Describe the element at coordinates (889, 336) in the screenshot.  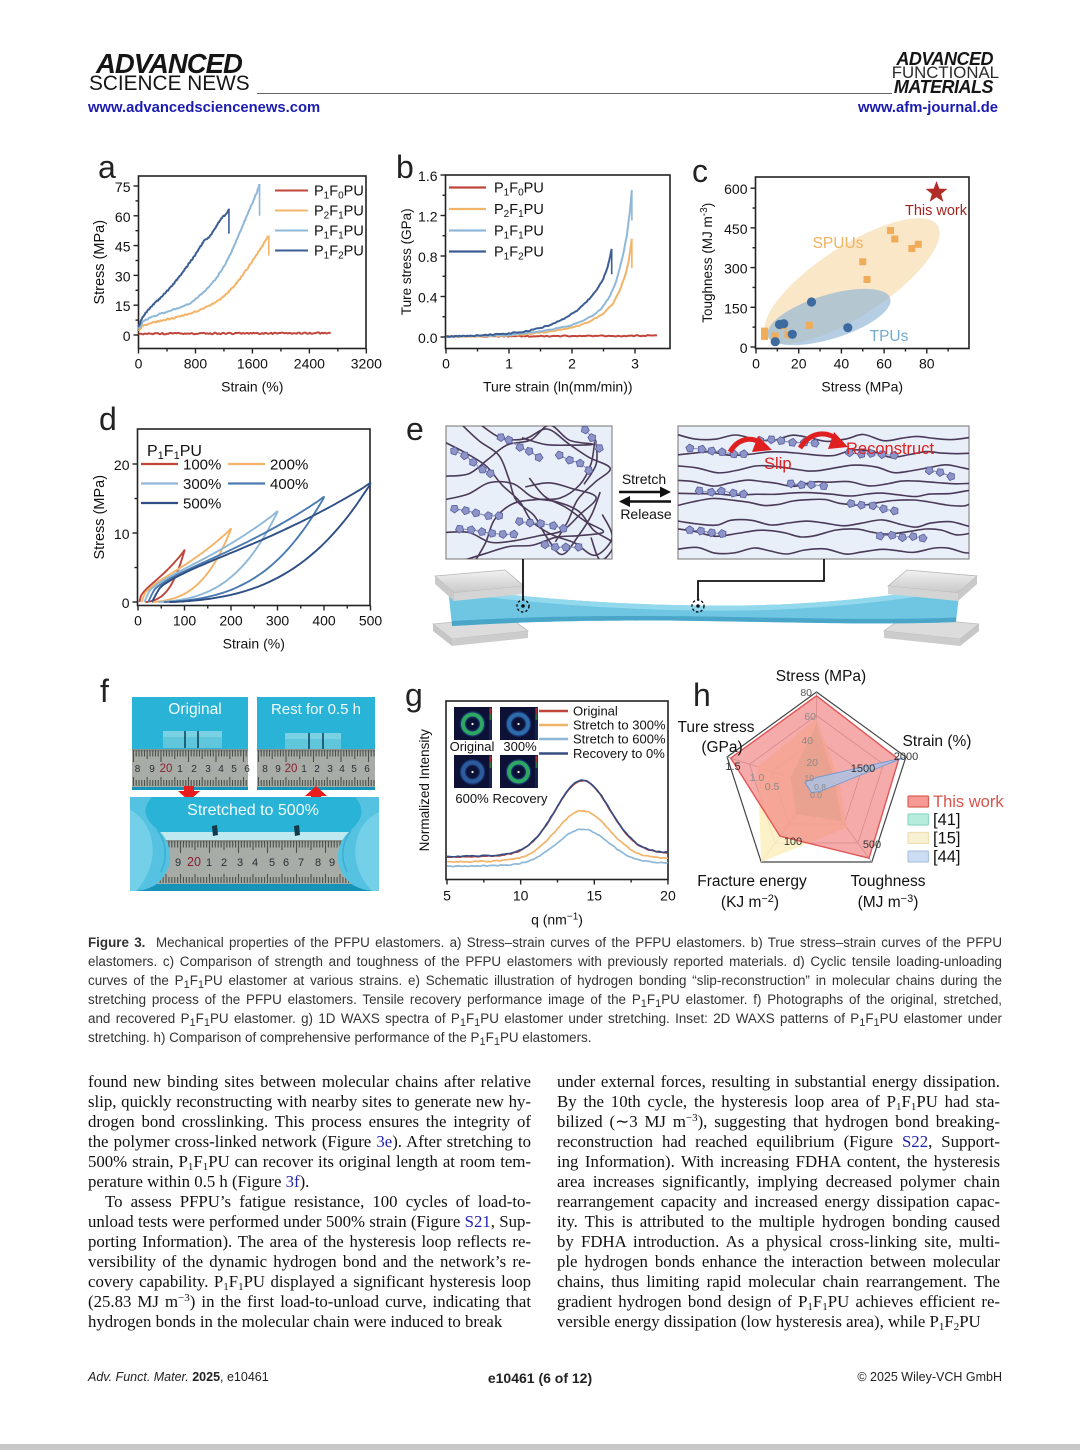
I see `svg-text: TPUs` at that location.